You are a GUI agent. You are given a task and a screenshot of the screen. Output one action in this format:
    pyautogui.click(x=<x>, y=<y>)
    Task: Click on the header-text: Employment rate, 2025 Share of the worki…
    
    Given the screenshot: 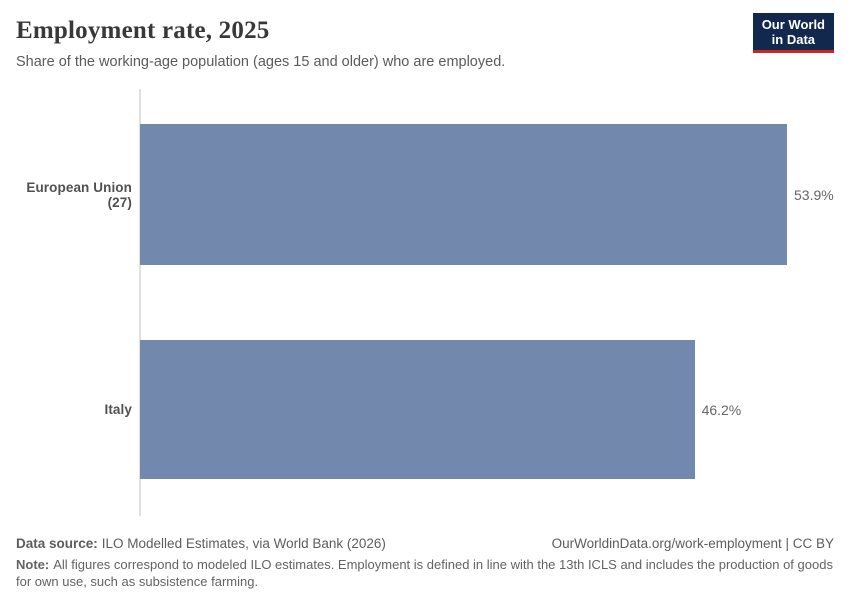 What is the action you would take?
    pyautogui.click(x=260, y=44)
    